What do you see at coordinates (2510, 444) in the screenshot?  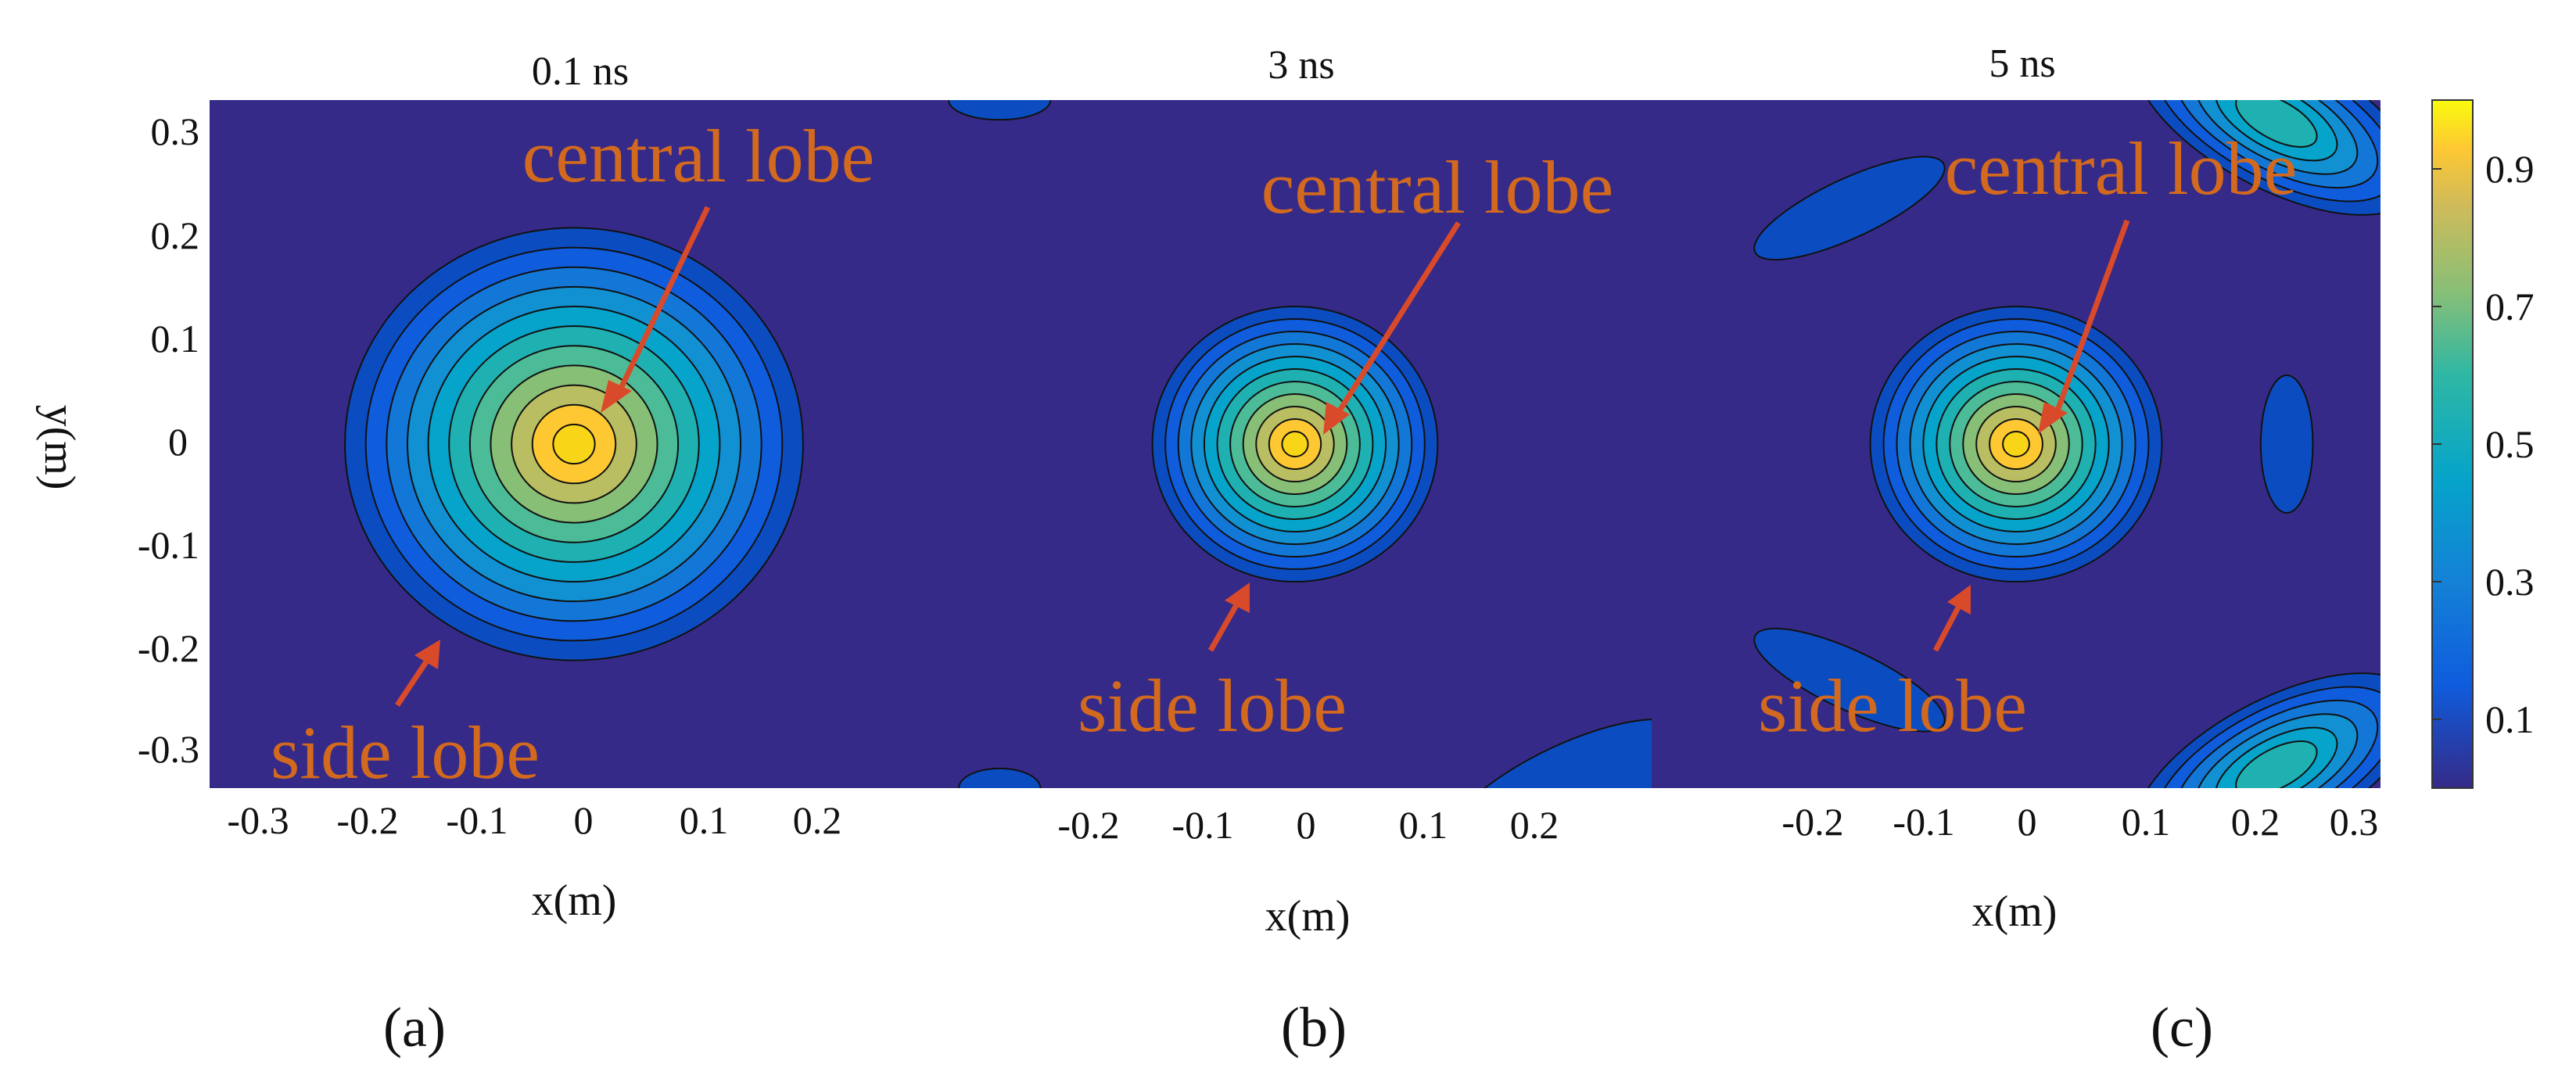 I see `colorbar-tick-label: 0.5` at bounding box center [2510, 444].